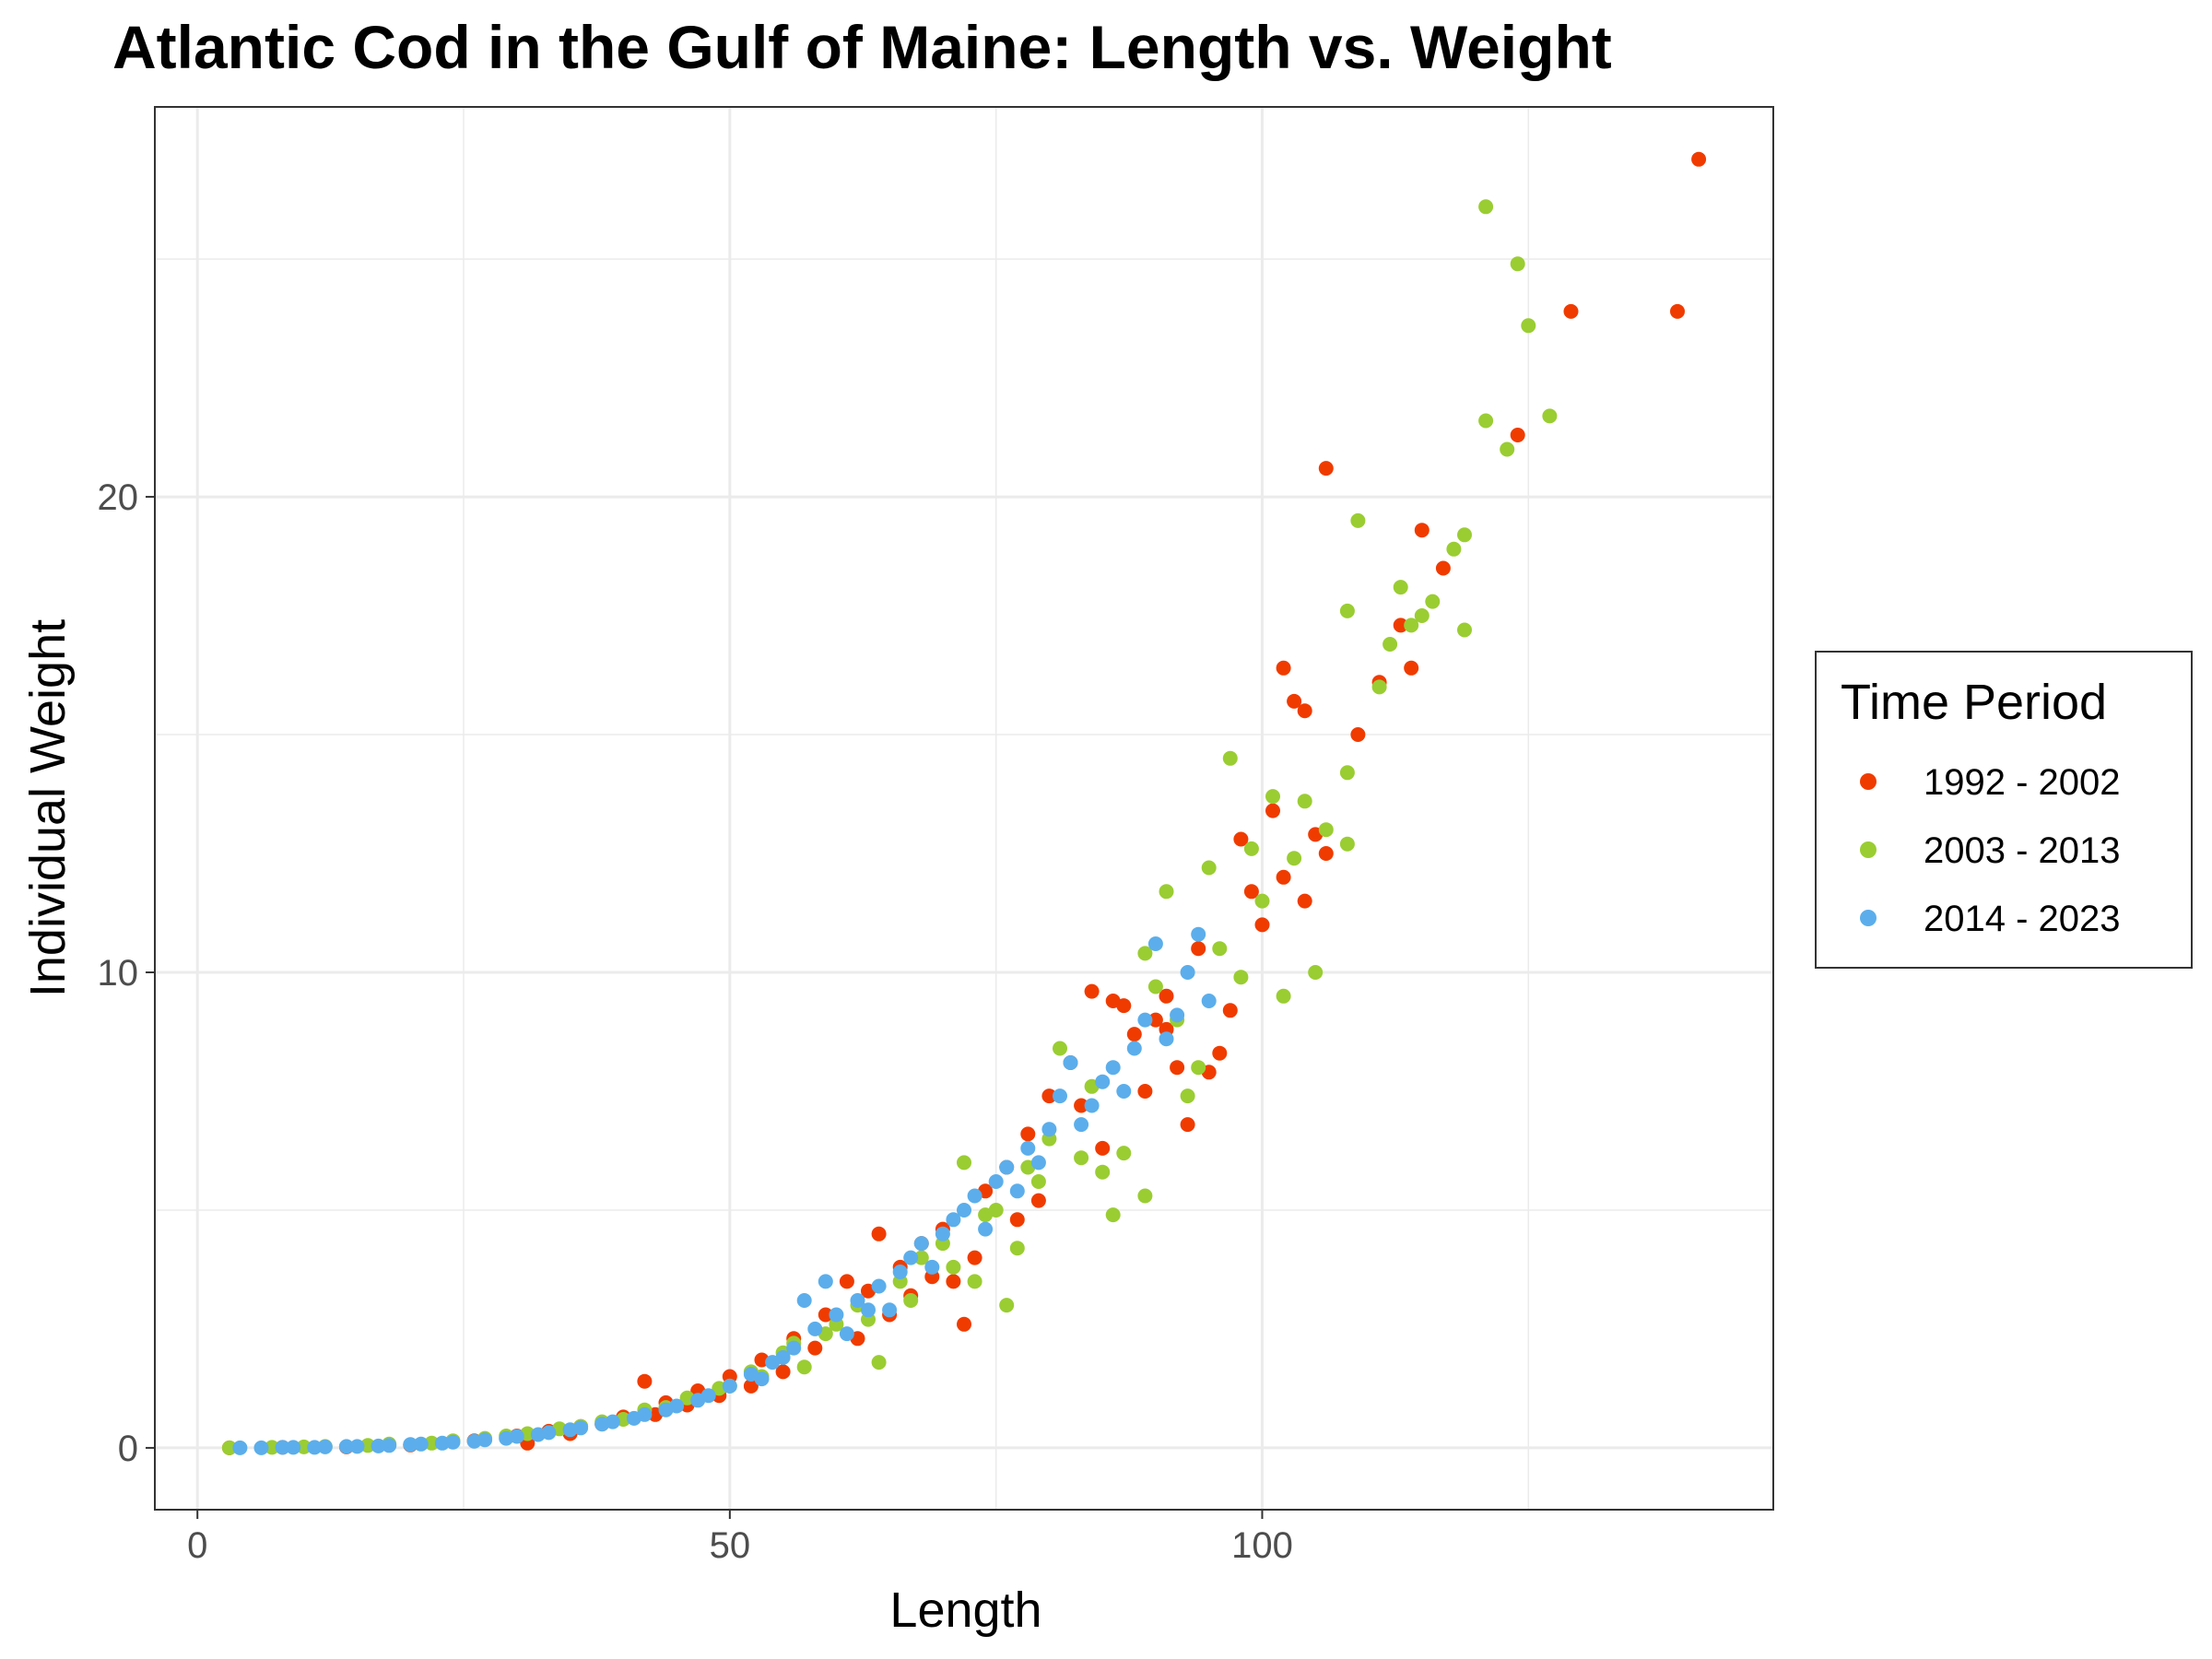  What do you see at coordinates (118, 497) in the screenshot?
I see `y-tick-label: 20` at bounding box center [118, 497].